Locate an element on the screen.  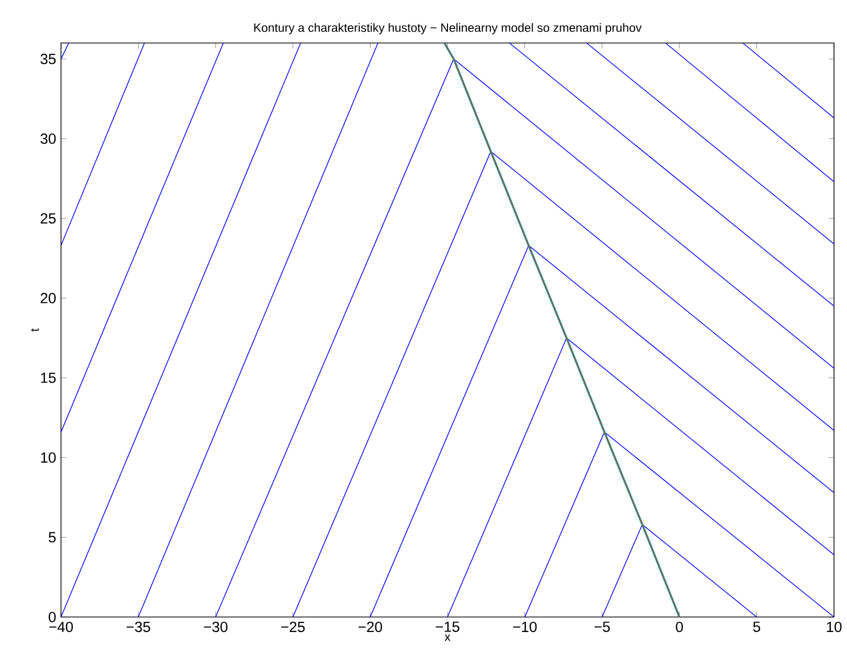
y-tick-label: 20 is located at coordinates (48, 298).